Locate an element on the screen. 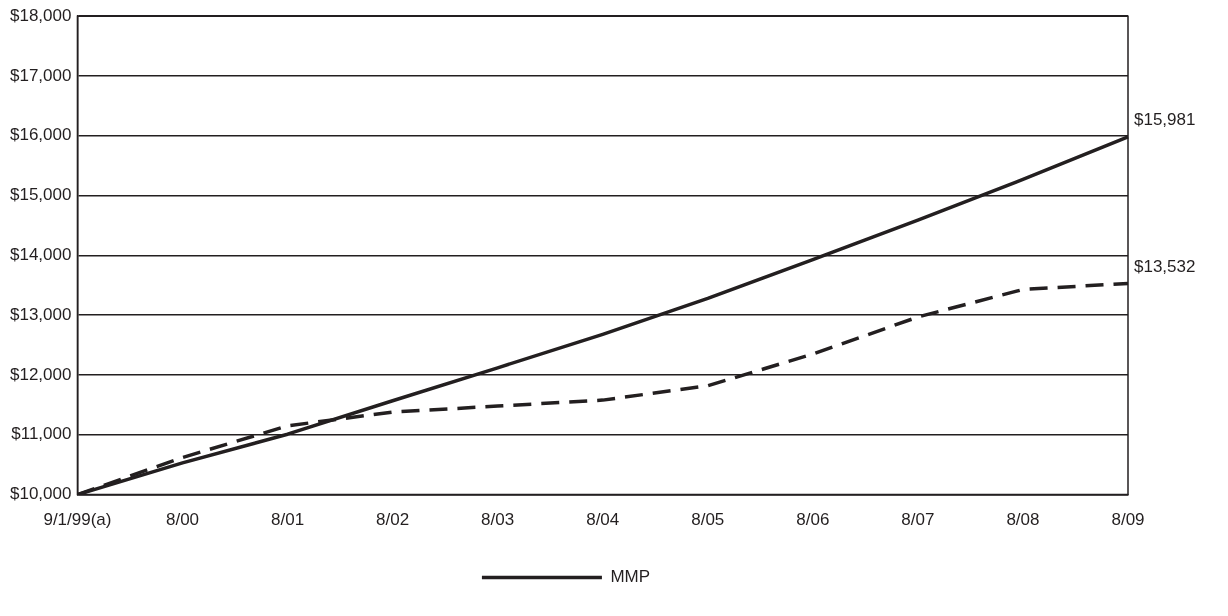 The width and height of the screenshot is (1228, 616). x-tick-label: 8/02 is located at coordinates (393, 520).